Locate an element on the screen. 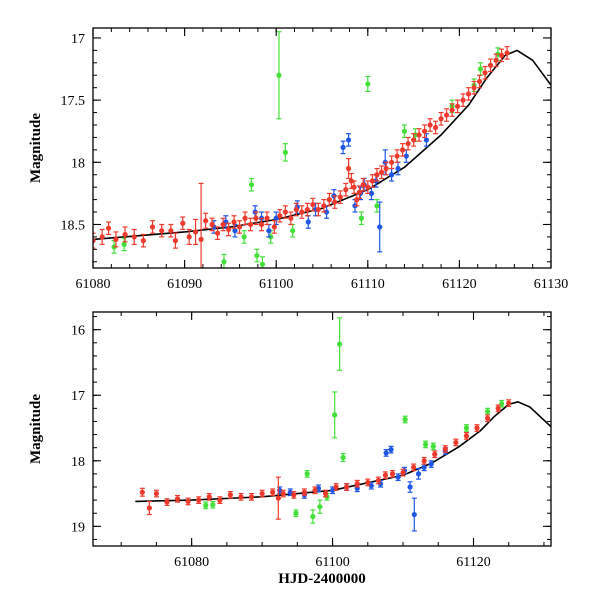 The width and height of the screenshot is (600, 605). x-tick-label: 61100 is located at coordinates (332, 562).